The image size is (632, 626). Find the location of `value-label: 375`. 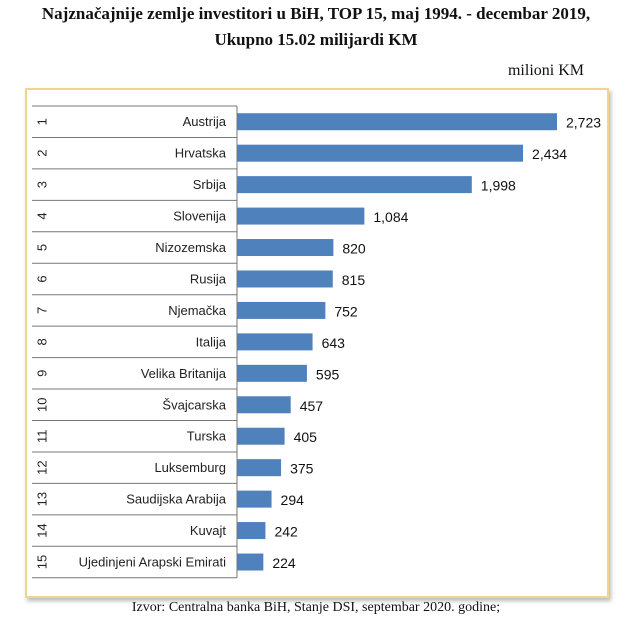

value-label: 375 is located at coordinates (302, 469).